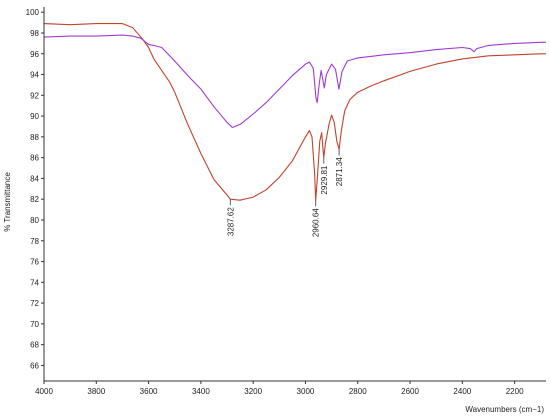 This screenshot has height=419, width=550. What do you see at coordinates (515, 391) in the screenshot?
I see `x-tick-label: 2200` at bounding box center [515, 391].